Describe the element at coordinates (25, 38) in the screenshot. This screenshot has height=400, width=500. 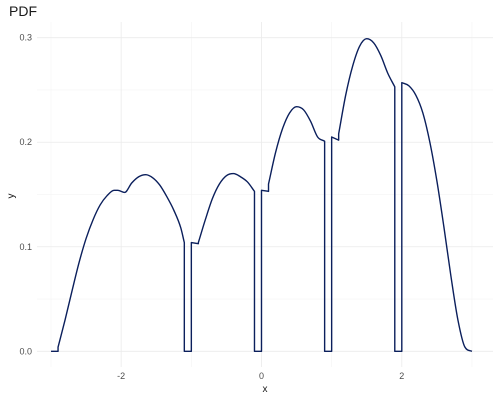
I see `y-tick-label: 0.3` at that location.